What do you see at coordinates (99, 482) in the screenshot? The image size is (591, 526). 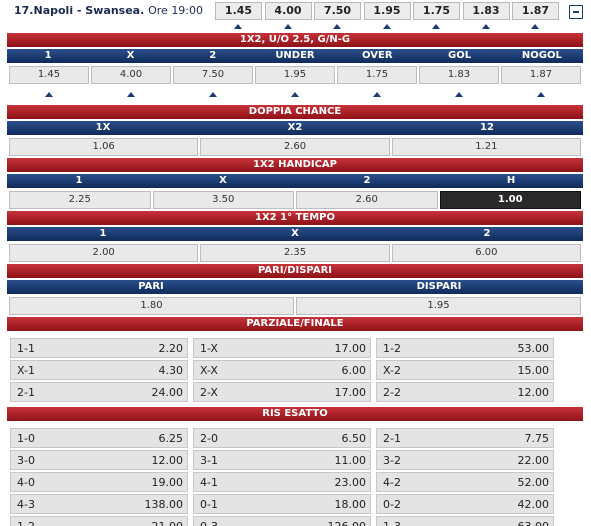 I see `odd-cell: 4-0 19.00` at bounding box center [99, 482].